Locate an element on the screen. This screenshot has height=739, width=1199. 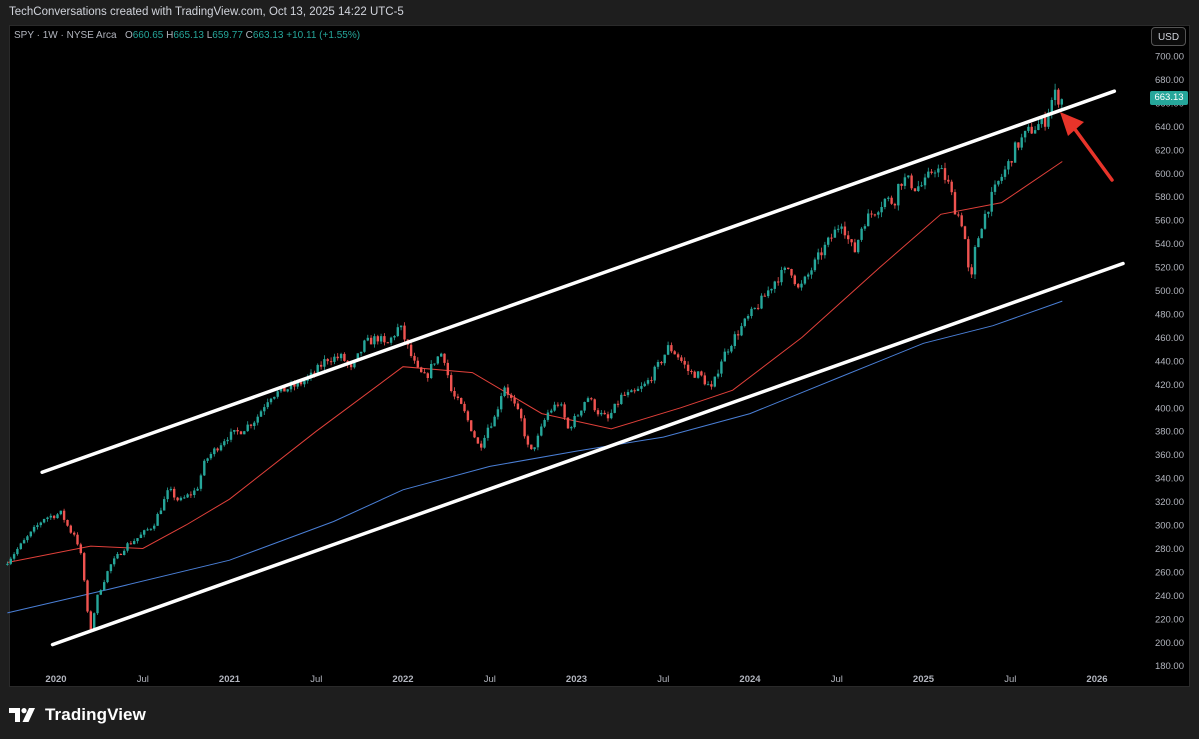
open-label: O is located at coordinates (128, 35).